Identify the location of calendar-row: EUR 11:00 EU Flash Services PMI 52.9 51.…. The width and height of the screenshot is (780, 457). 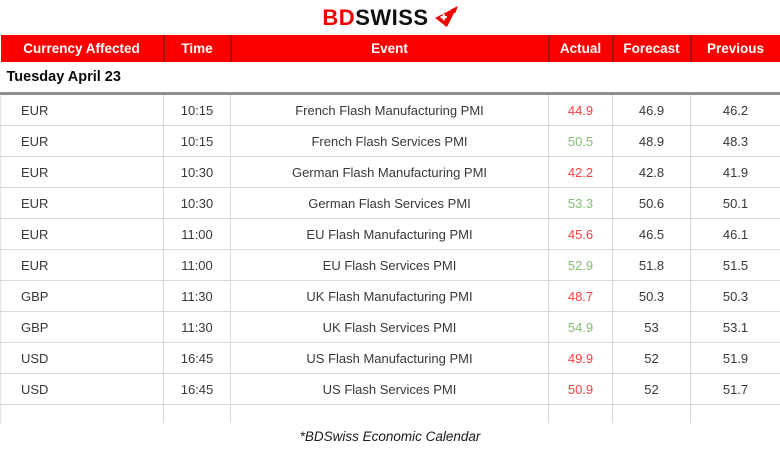
(390, 265).